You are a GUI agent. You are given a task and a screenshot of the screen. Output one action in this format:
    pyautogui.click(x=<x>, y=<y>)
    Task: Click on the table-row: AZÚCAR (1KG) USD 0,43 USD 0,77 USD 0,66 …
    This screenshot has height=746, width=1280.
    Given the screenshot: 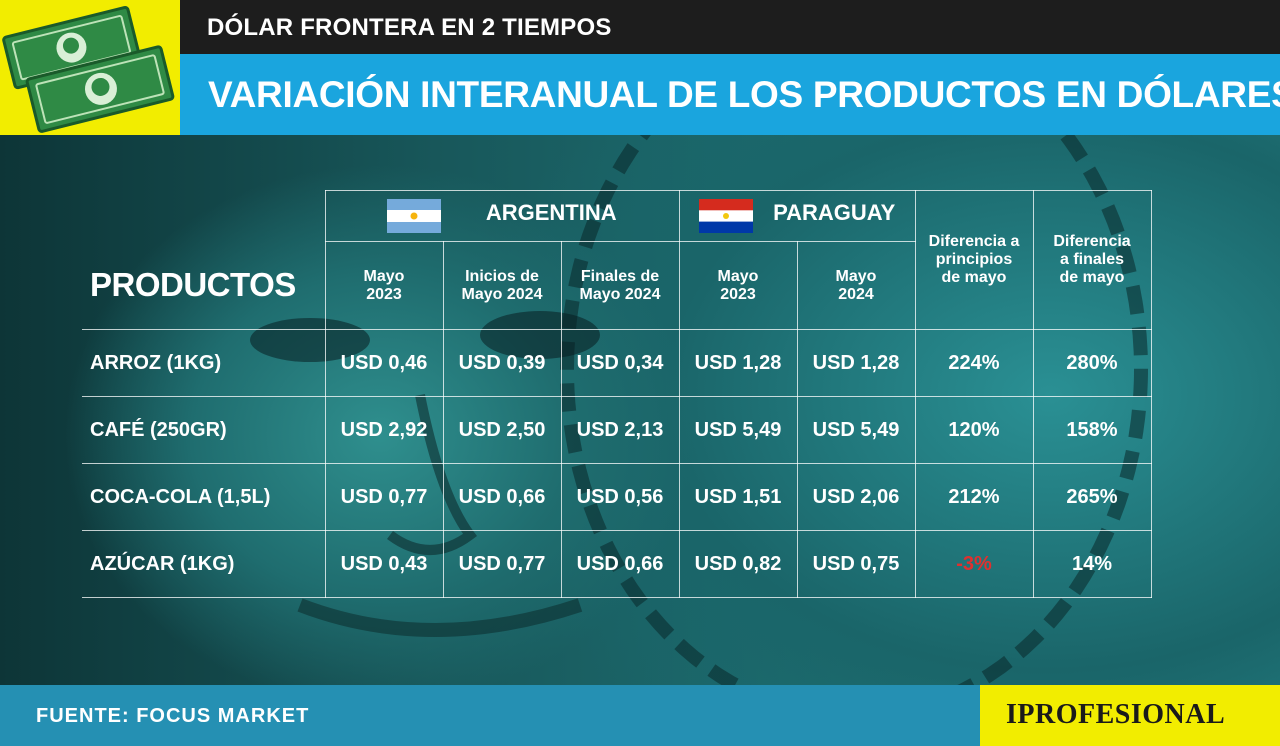 What is the action you would take?
    pyautogui.click(x=617, y=564)
    